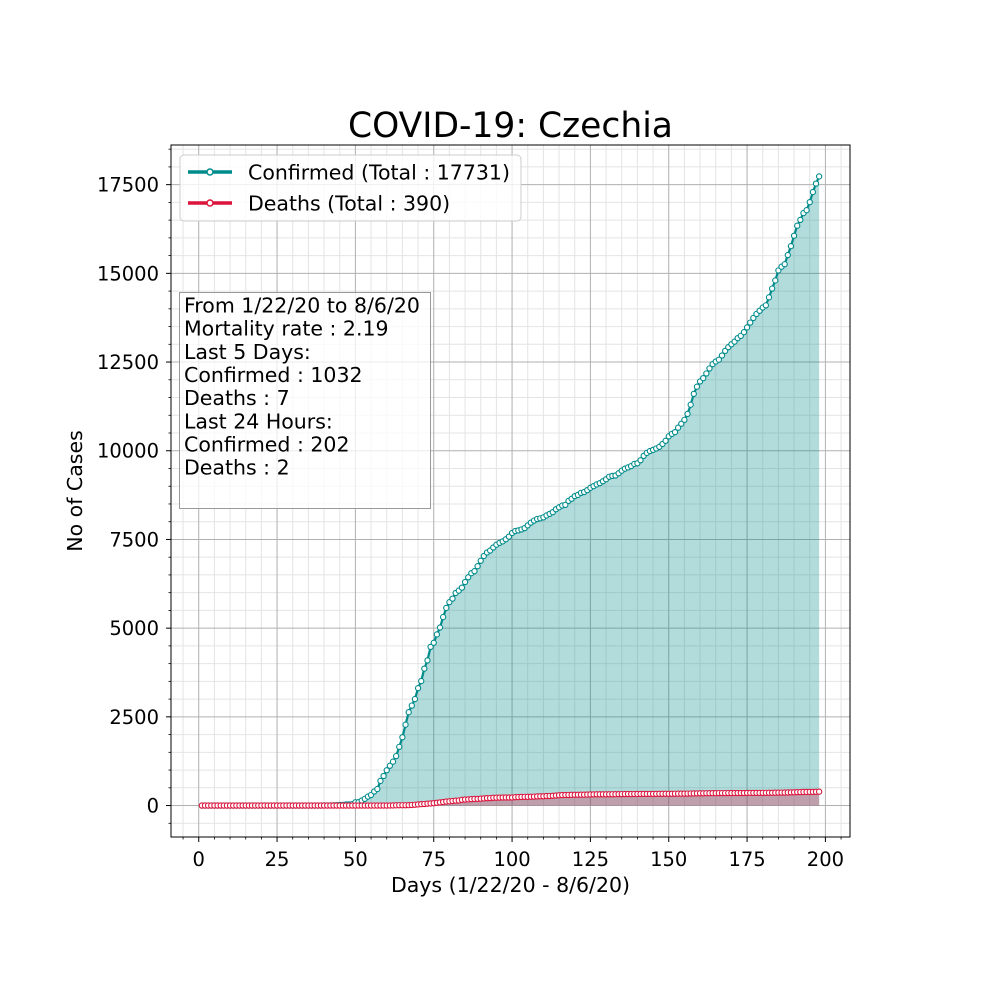 This screenshot has height=1000, width=1000. I want to click on info-last-5-days-heading: Last 5 Days:, so click(247, 352).